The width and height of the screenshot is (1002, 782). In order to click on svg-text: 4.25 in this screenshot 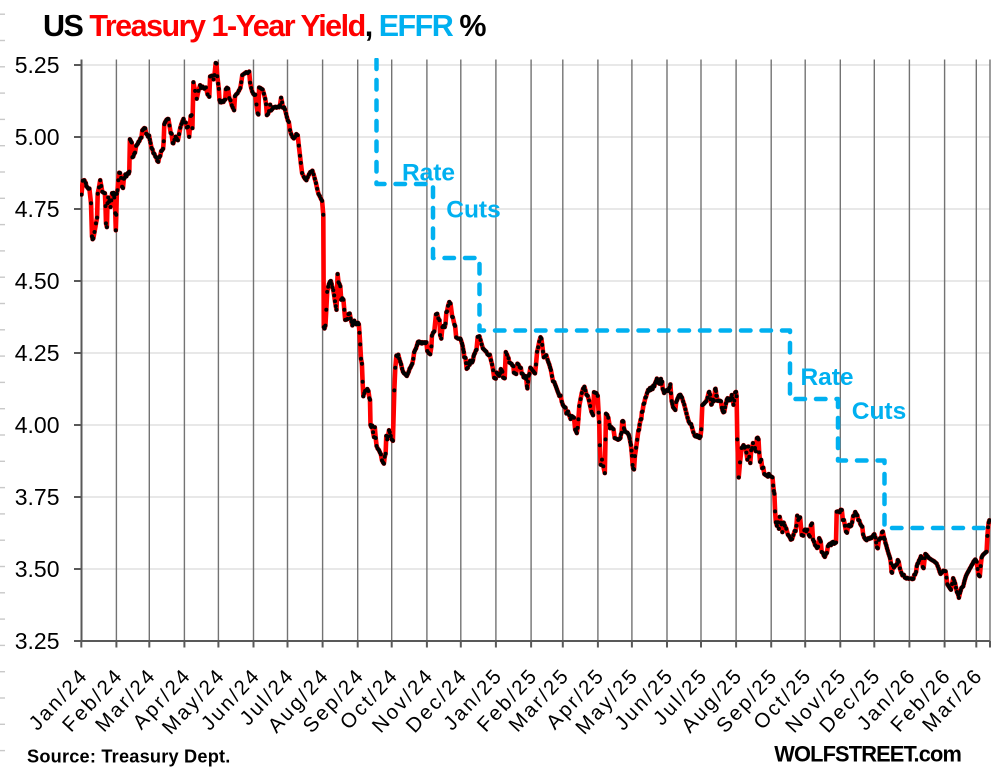, I will do `click(37, 353)`.